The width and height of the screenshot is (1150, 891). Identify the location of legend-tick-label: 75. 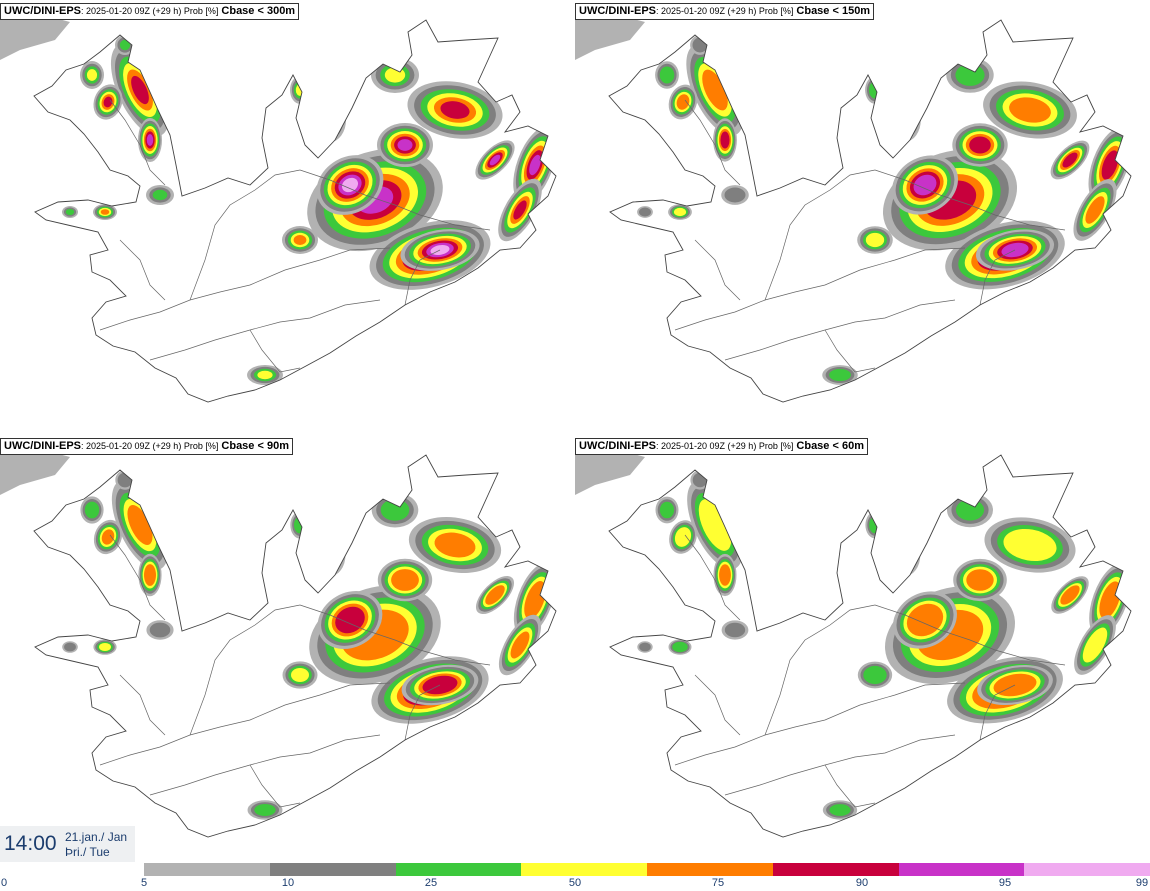
(718, 883).